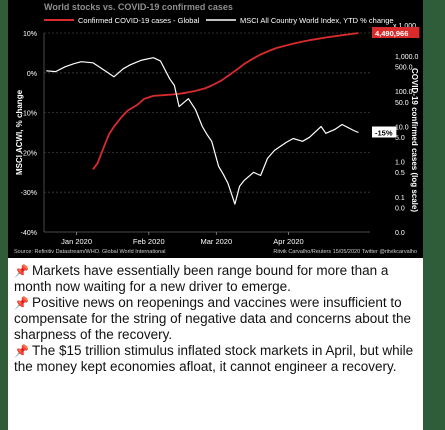  What do you see at coordinates (414, 140) in the screenshot?
I see `right-axis-title: COVID-19 confirmed cases (log scale)` at bounding box center [414, 140].